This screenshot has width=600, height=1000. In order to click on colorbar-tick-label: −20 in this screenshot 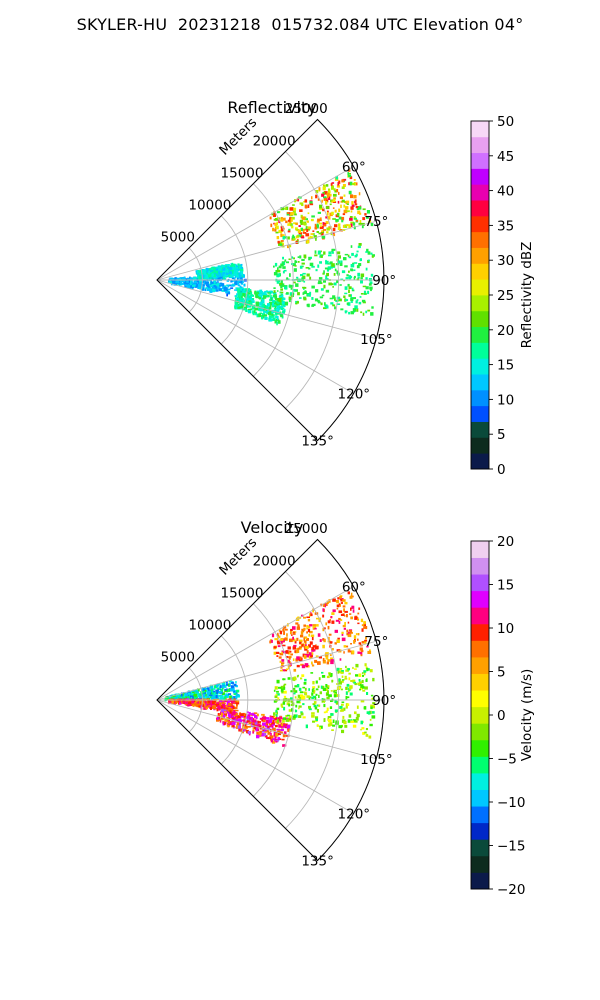, I will do `click(511, 890)`.